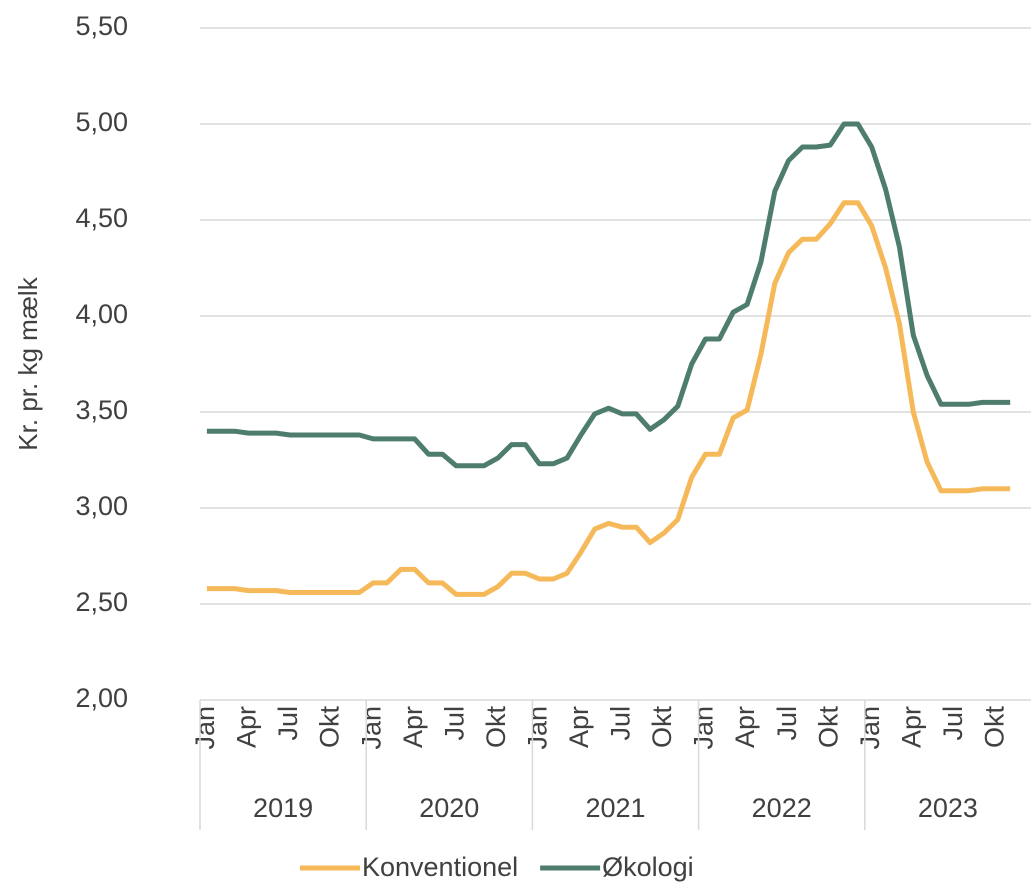 The width and height of the screenshot is (1031, 888). What do you see at coordinates (101, 602) in the screenshot?
I see `y-tick-label: 2,50` at bounding box center [101, 602].